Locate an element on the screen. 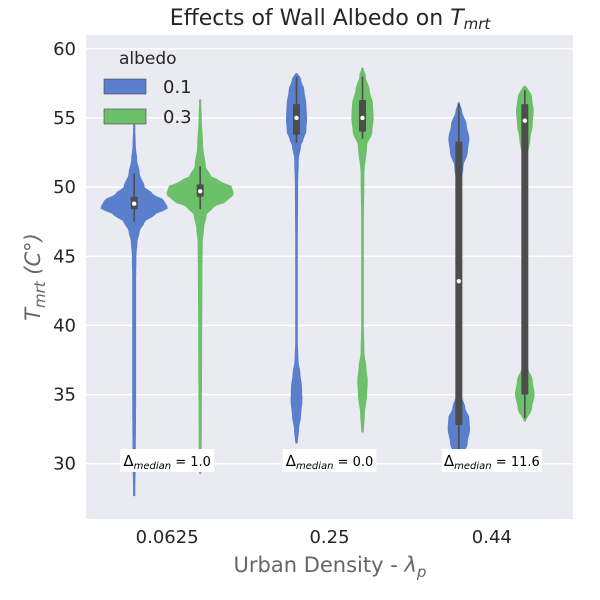  violin-0.3-0.0625 is located at coordinates (200, 286).